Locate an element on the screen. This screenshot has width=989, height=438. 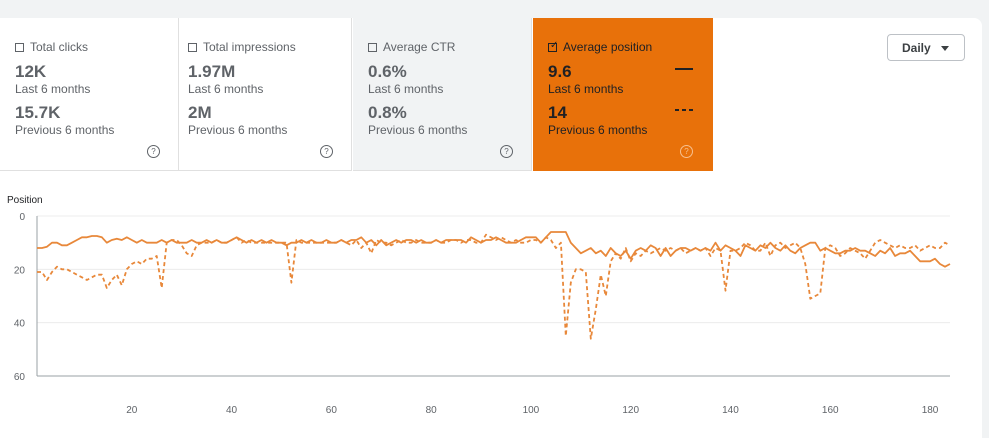
metric-label: Average position is located at coordinates (608, 47).